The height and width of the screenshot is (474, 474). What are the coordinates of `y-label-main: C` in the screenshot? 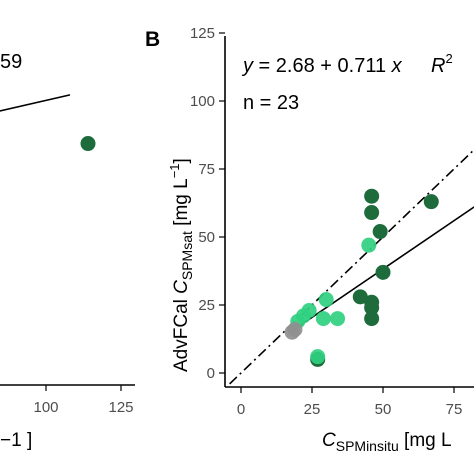 It's located at (181, 287).